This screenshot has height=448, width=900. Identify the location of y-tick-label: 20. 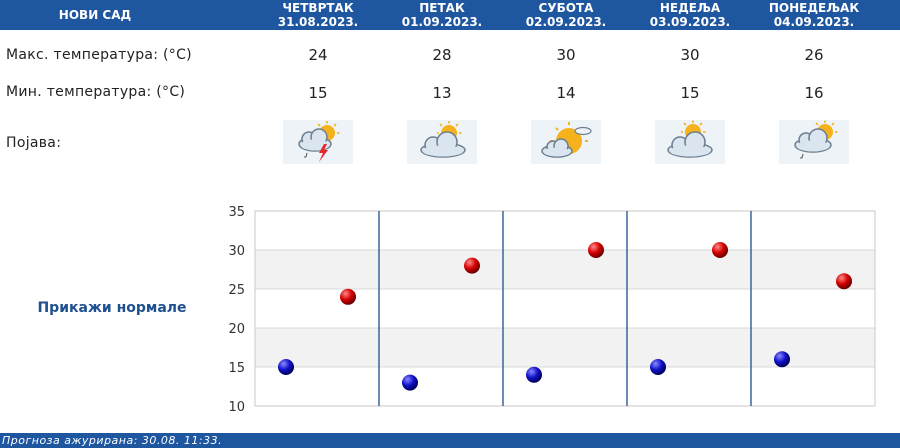
(236, 329).